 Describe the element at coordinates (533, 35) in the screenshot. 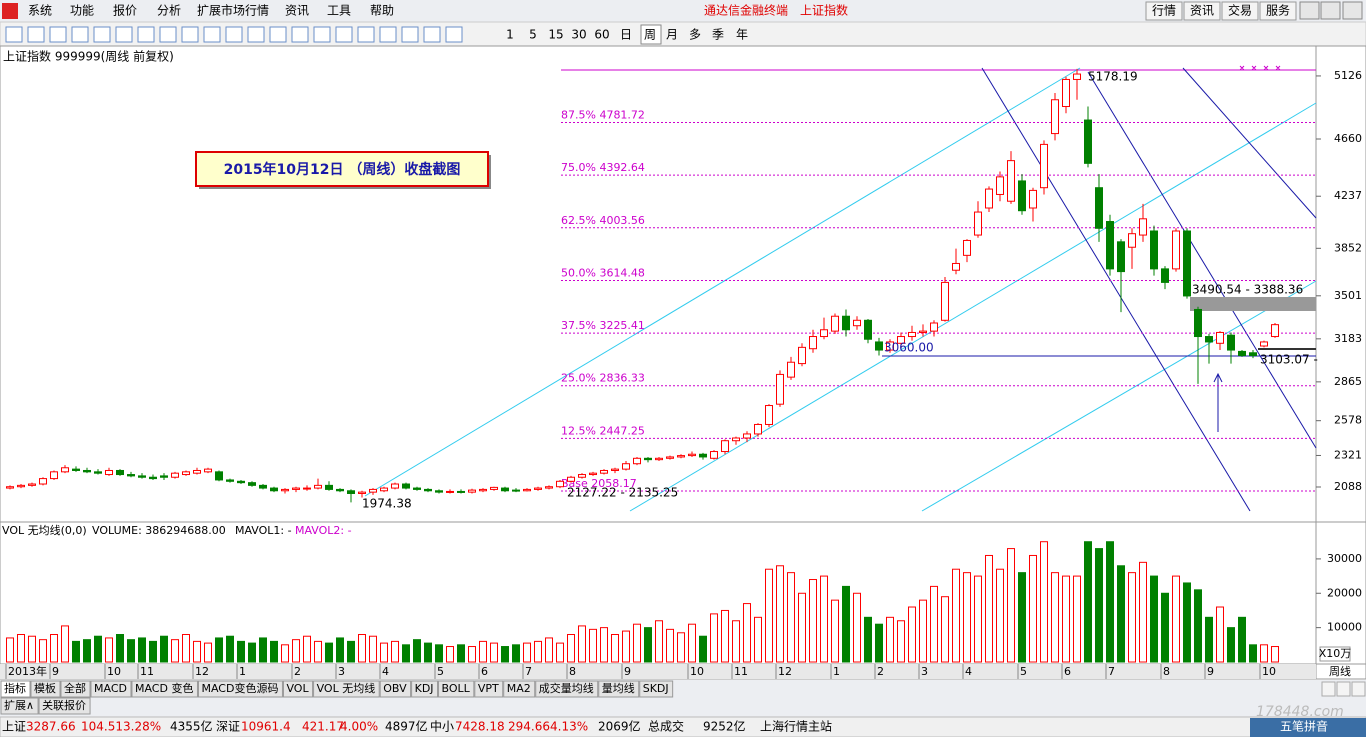

I see `period-button: 5` at that location.